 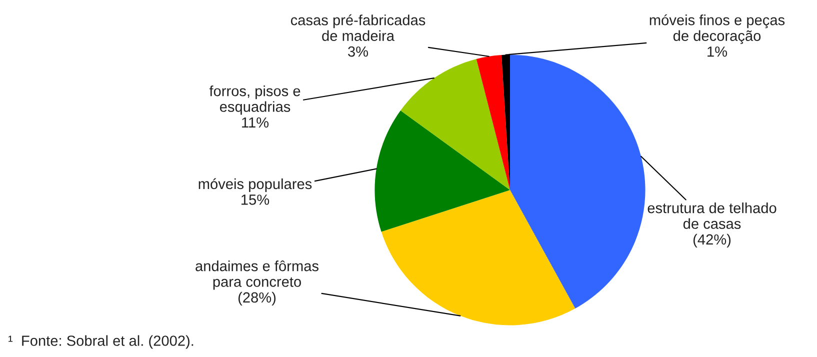 I want to click on slice-label: estrutura de telhado de casas, so click(x=712, y=215).